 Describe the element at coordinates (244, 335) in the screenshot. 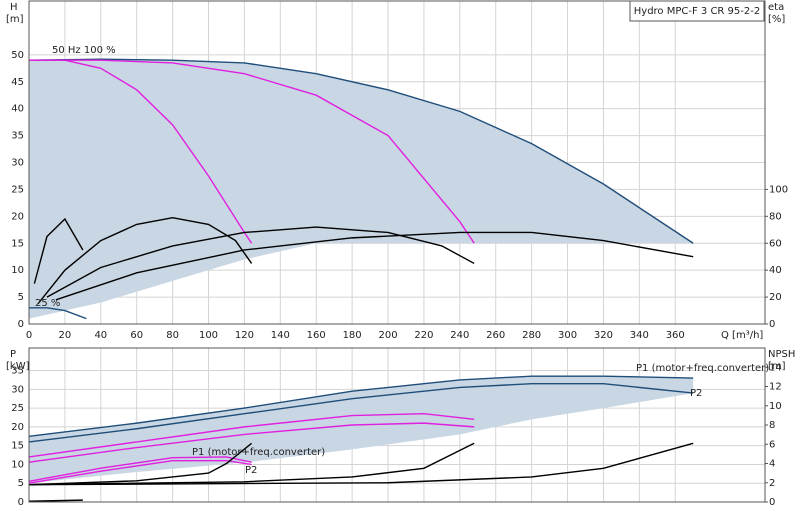

I see `x-tick-label: 120` at that location.